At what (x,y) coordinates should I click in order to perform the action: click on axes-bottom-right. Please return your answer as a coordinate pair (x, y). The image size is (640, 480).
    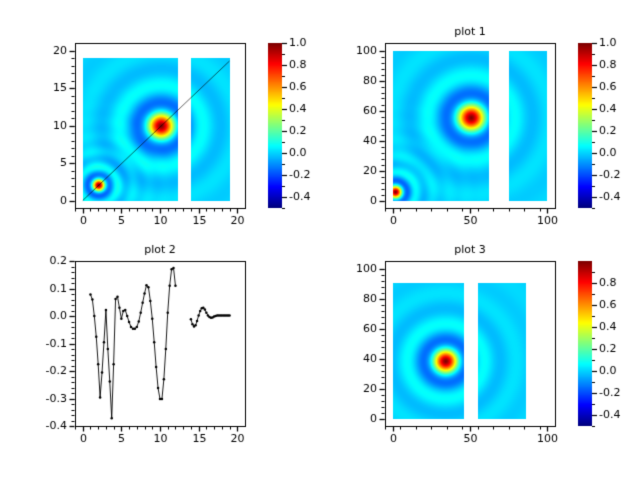
    Looking at the image, I should click on (470, 343).